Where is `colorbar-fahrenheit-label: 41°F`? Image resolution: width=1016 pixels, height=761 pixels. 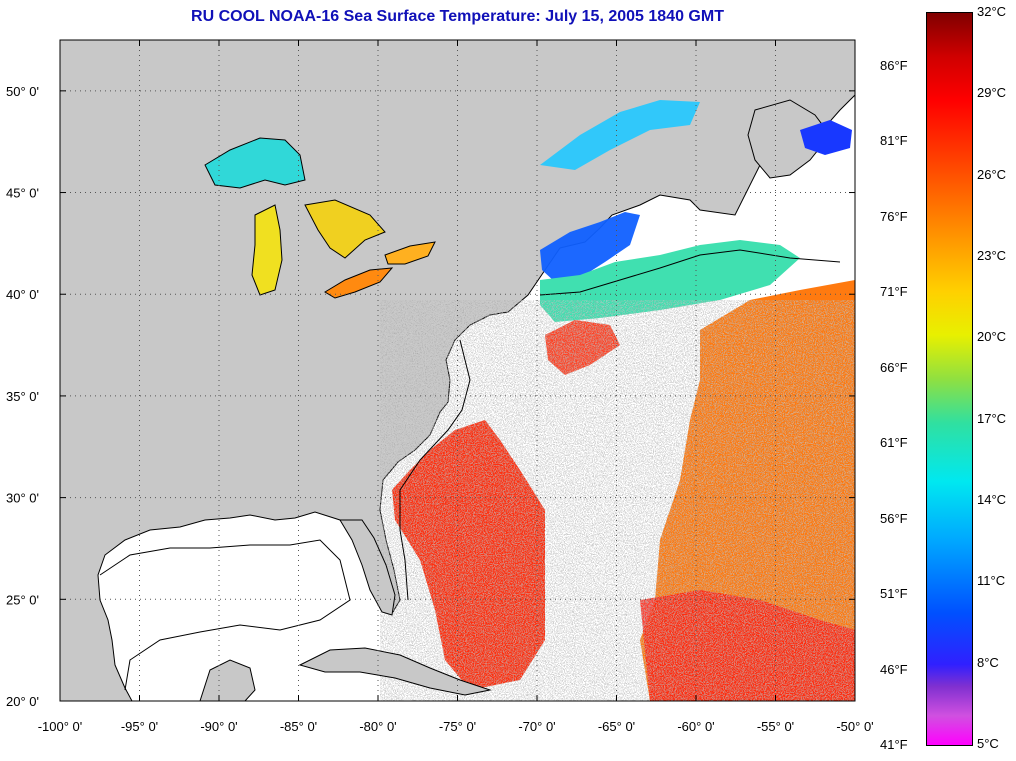
colorbar-fahrenheit-label: 41°F is located at coordinates (894, 744).